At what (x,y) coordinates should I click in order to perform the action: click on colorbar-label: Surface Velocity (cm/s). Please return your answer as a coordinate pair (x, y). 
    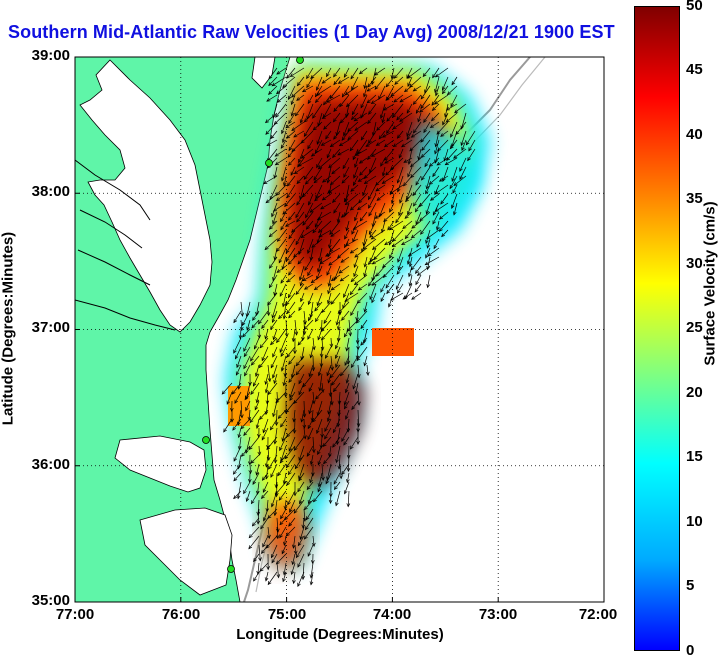
    Looking at the image, I should click on (710, 283).